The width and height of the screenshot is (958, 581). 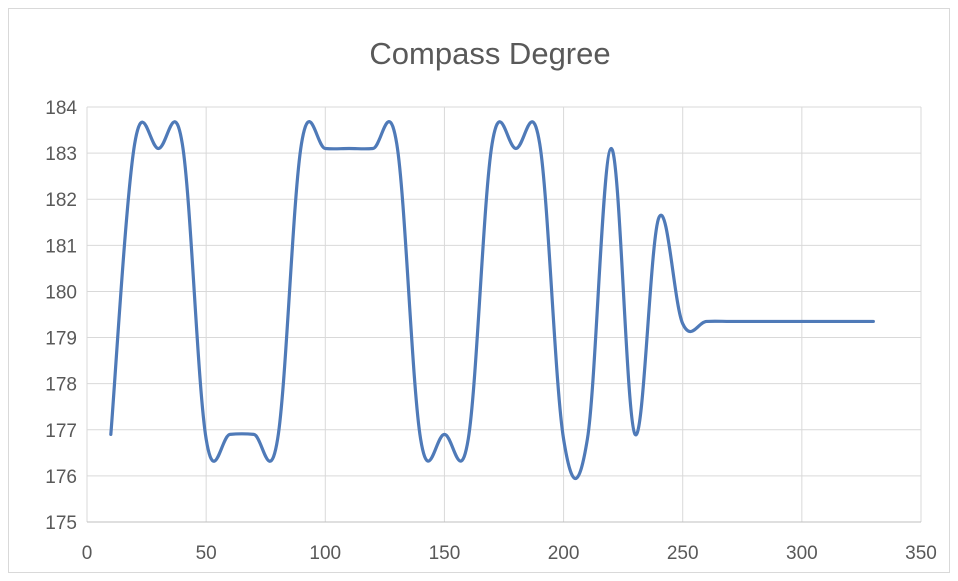 I want to click on y-tick-label: 179, so click(x=61, y=339).